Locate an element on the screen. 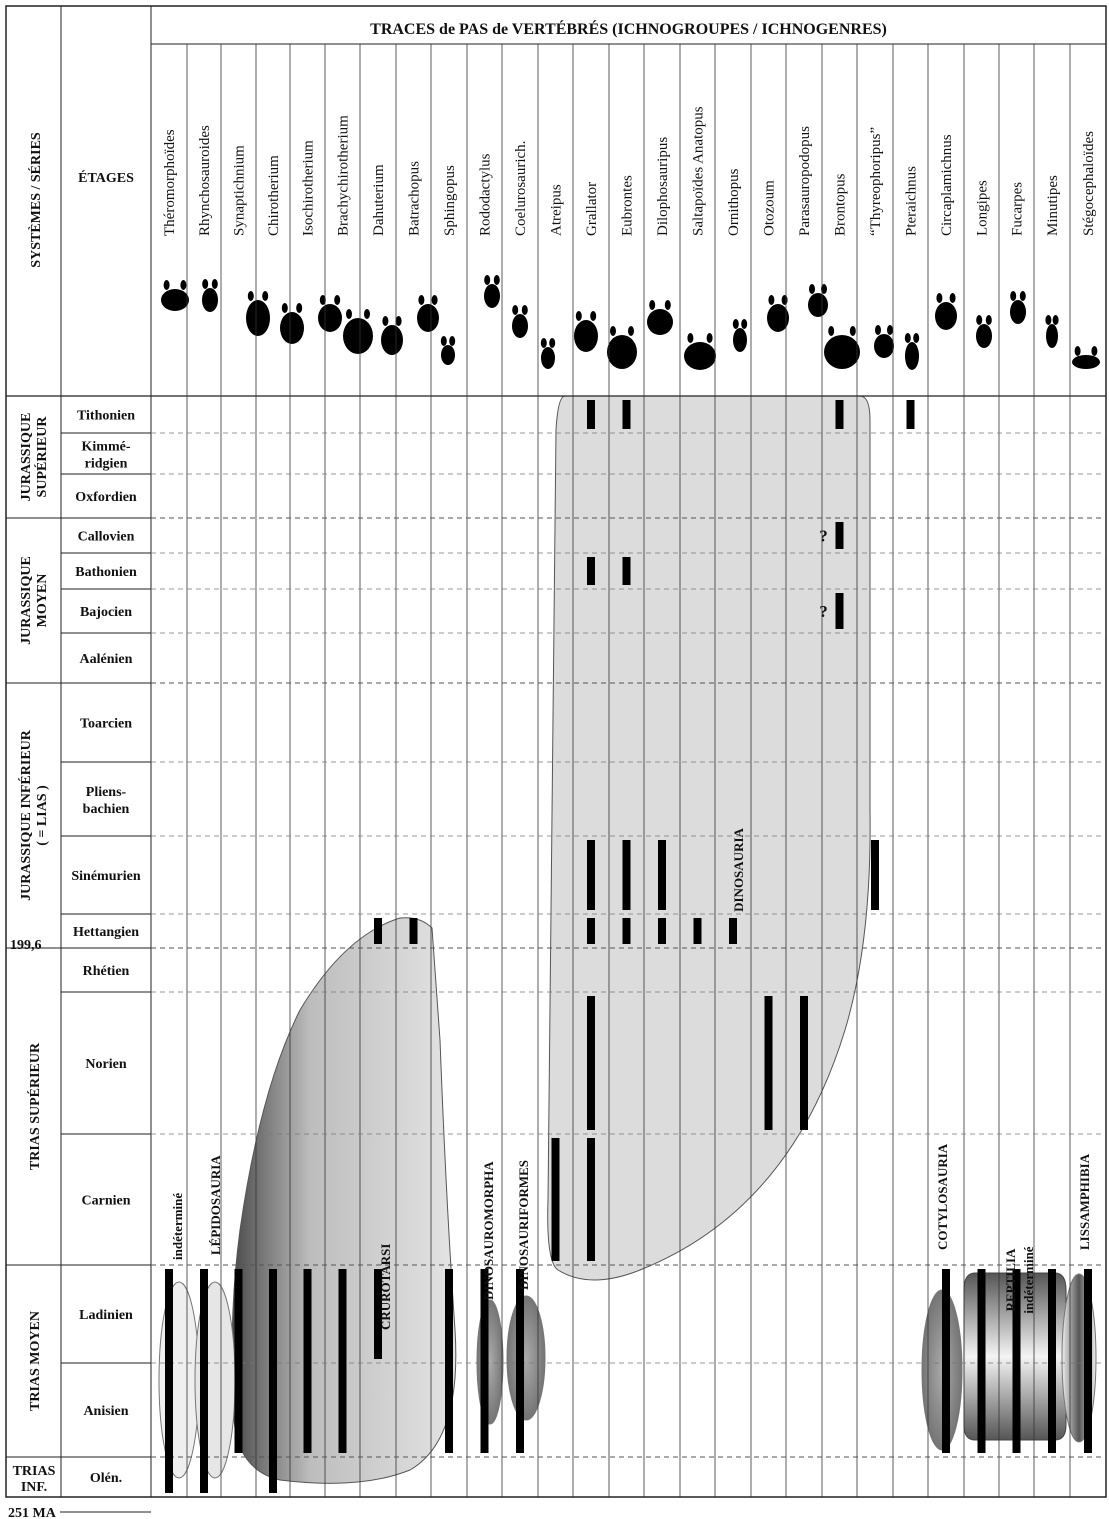 This screenshot has height=1519, width=1109. systems-header: SYSTÈMES / SÉRIES is located at coordinates (35, 200).